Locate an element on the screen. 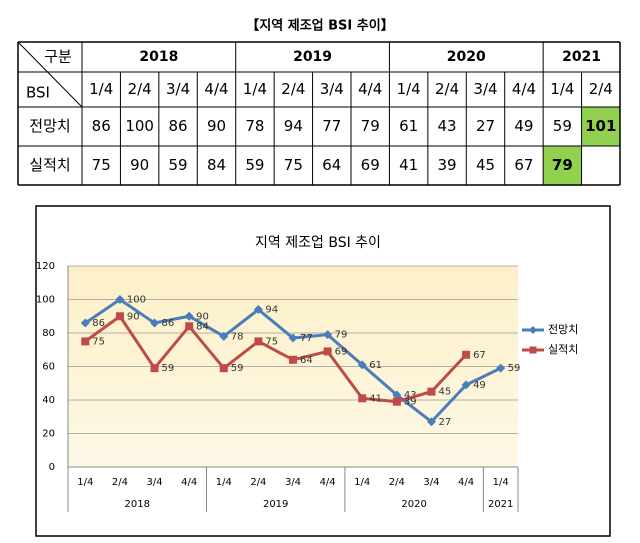 Image resolution: width=640 pixels, height=543 pixels. data-label: 90 is located at coordinates (133, 316).